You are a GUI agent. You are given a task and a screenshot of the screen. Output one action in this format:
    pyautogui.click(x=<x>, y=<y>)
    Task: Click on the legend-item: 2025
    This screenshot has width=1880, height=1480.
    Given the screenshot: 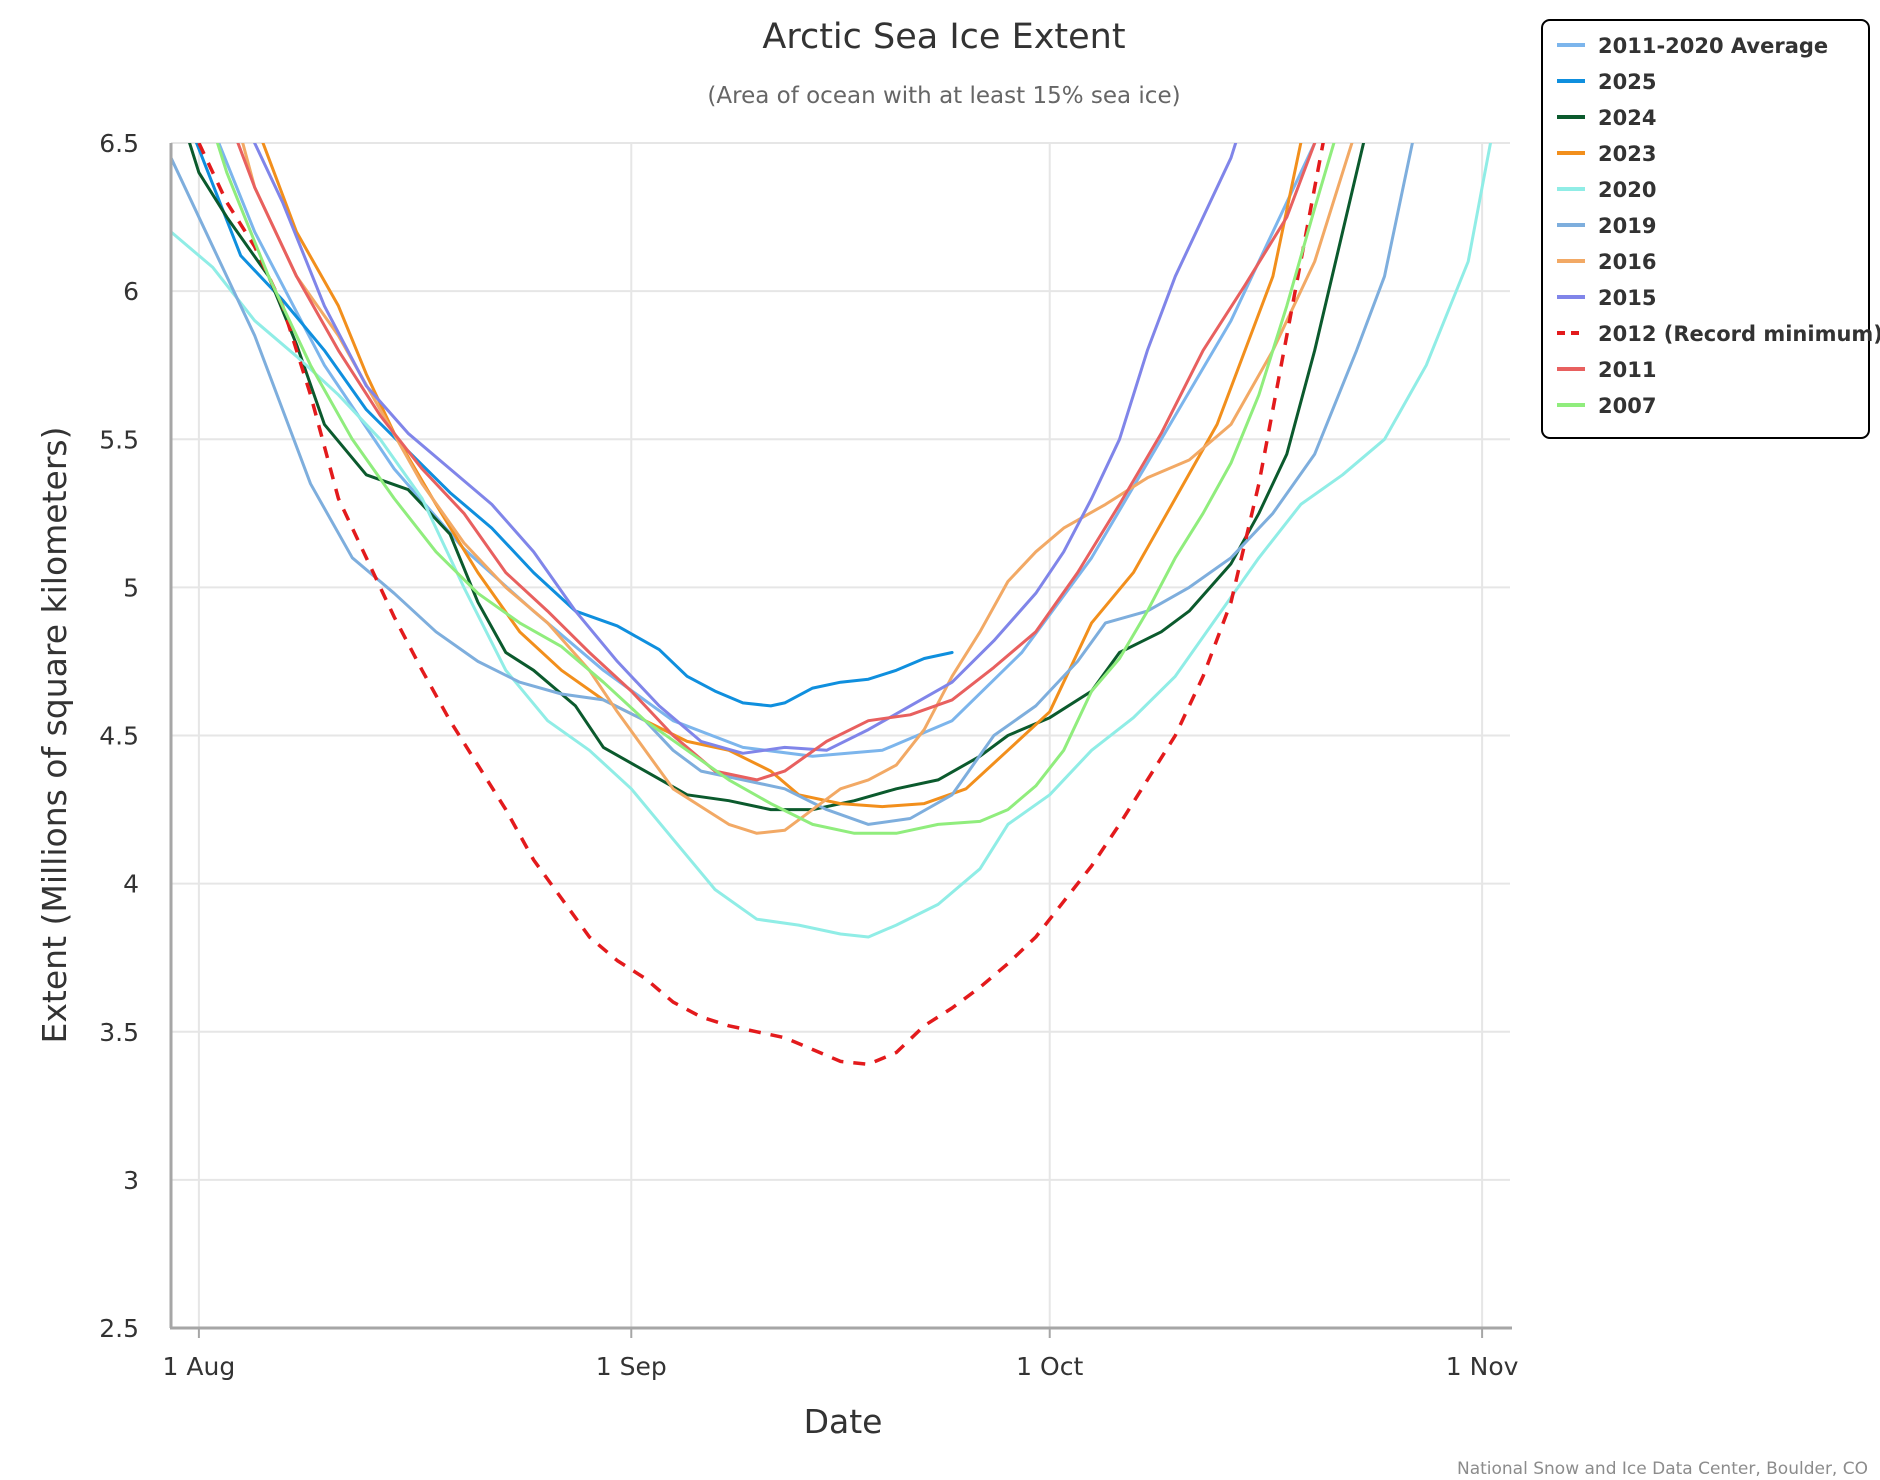 What is the action you would take?
    pyautogui.click(x=1606, y=82)
    